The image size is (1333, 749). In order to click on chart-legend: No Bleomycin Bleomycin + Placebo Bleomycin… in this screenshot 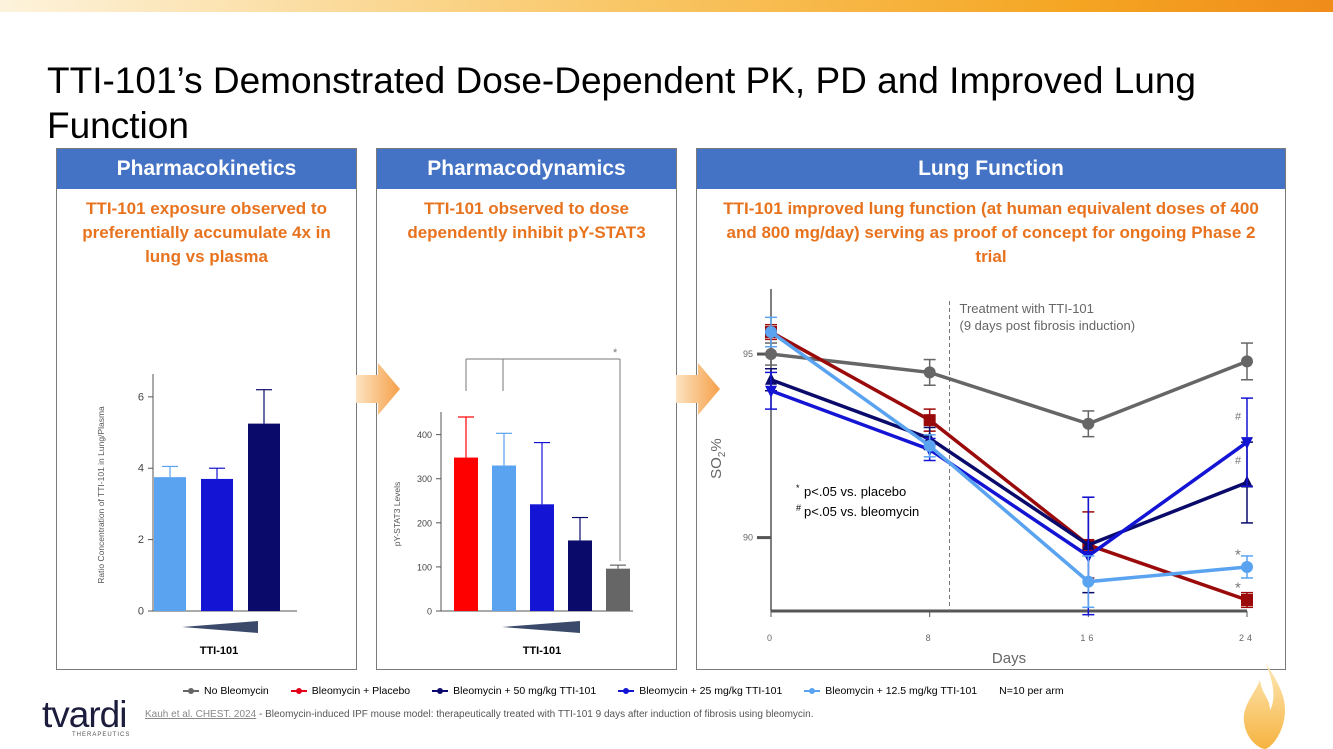, I will do `click(623, 691)`.